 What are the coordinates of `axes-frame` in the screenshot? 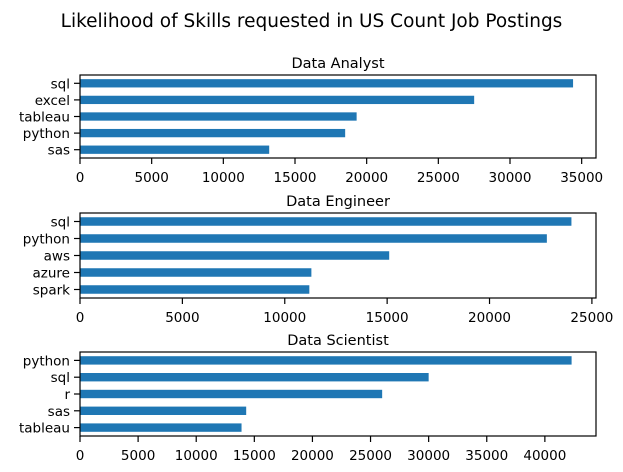 It's located at (338, 116).